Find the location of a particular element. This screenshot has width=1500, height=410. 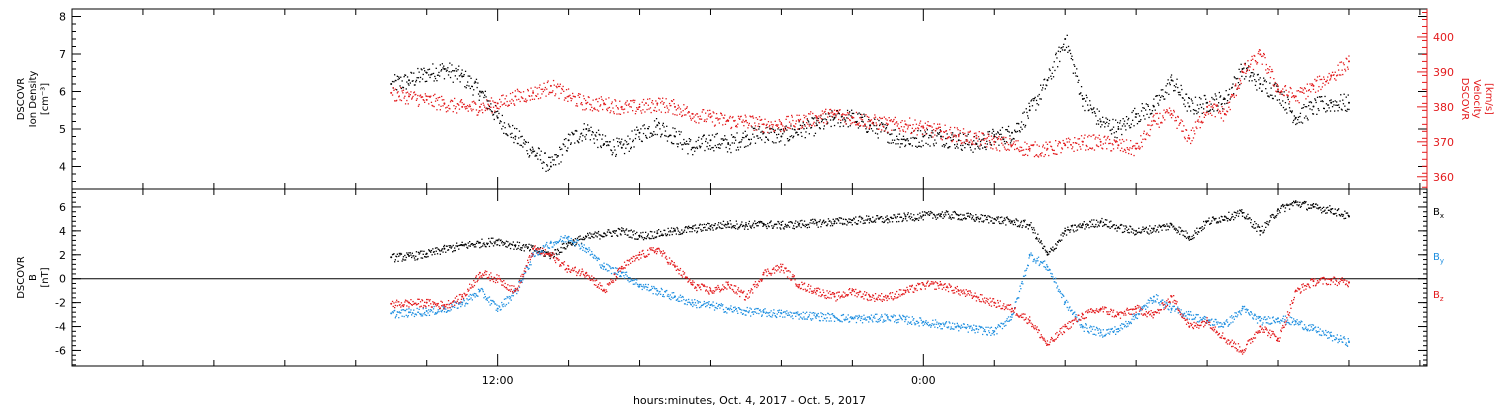

y-right-tick-label: 360 is located at coordinates (1443, 177).